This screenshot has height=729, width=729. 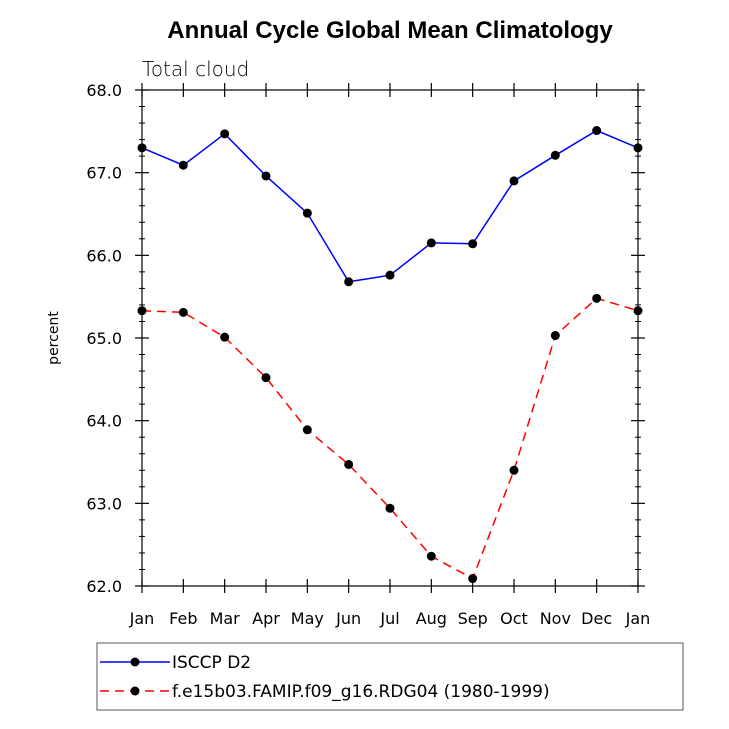 I want to click on y-tick-label: 68.0, so click(x=104, y=90).